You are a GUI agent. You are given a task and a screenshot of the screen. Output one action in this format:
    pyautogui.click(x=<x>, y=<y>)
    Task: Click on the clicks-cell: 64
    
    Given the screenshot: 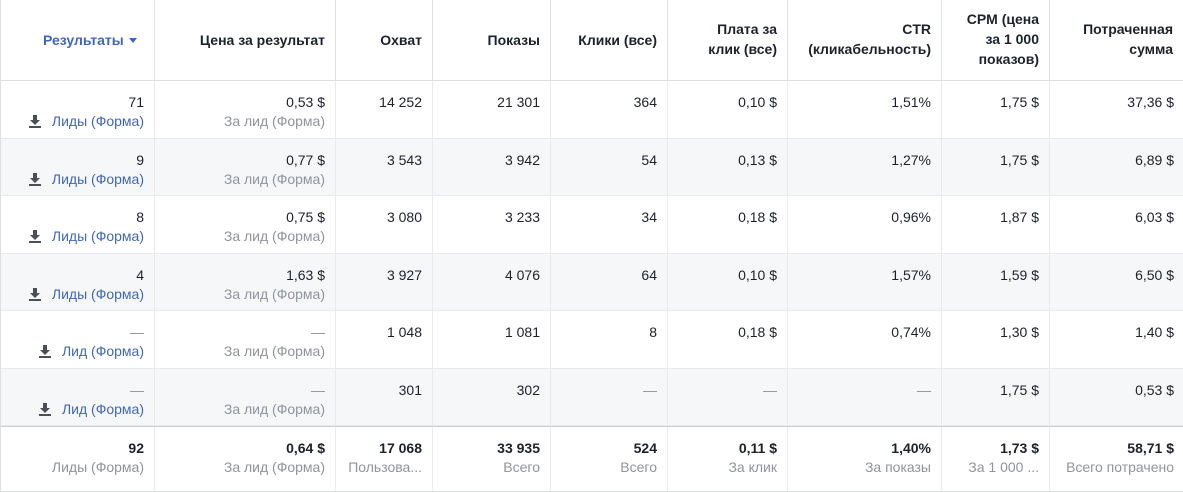 What is the action you would take?
    pyautogui.click(x=609, y=282)
    